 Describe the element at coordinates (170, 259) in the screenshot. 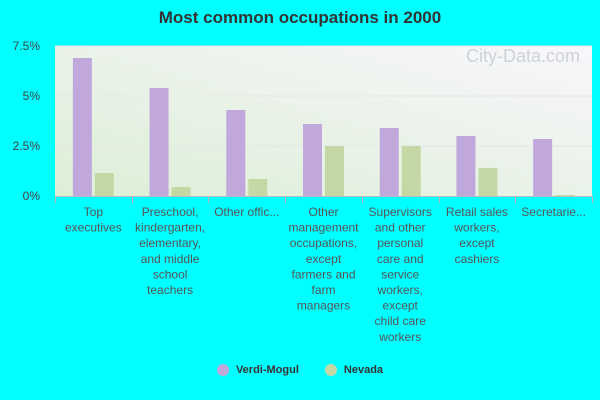

I see `x-tick-label-line: and middle` at that location.